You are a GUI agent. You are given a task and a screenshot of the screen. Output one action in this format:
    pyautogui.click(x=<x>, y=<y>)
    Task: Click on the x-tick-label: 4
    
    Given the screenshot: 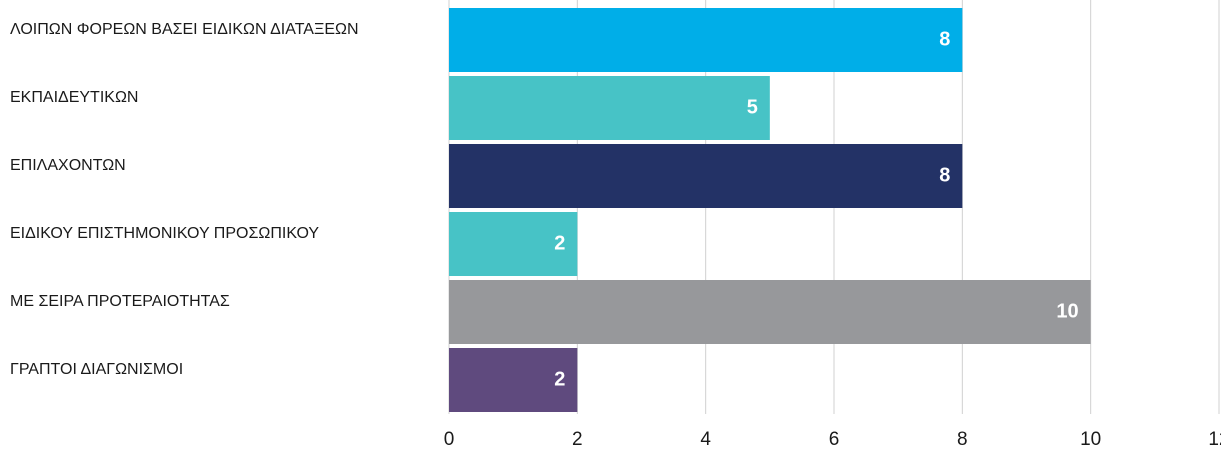 What is the action you would take?
    pyautogui.click(x=705, y=439)
    